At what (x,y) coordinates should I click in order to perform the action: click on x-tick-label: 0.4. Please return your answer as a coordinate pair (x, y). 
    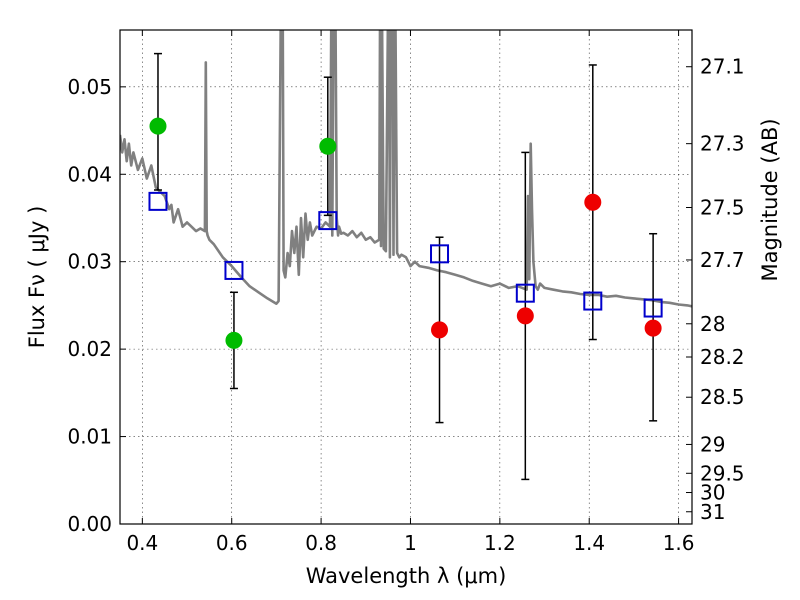
    Looking at the image, I should click on (142, 543).